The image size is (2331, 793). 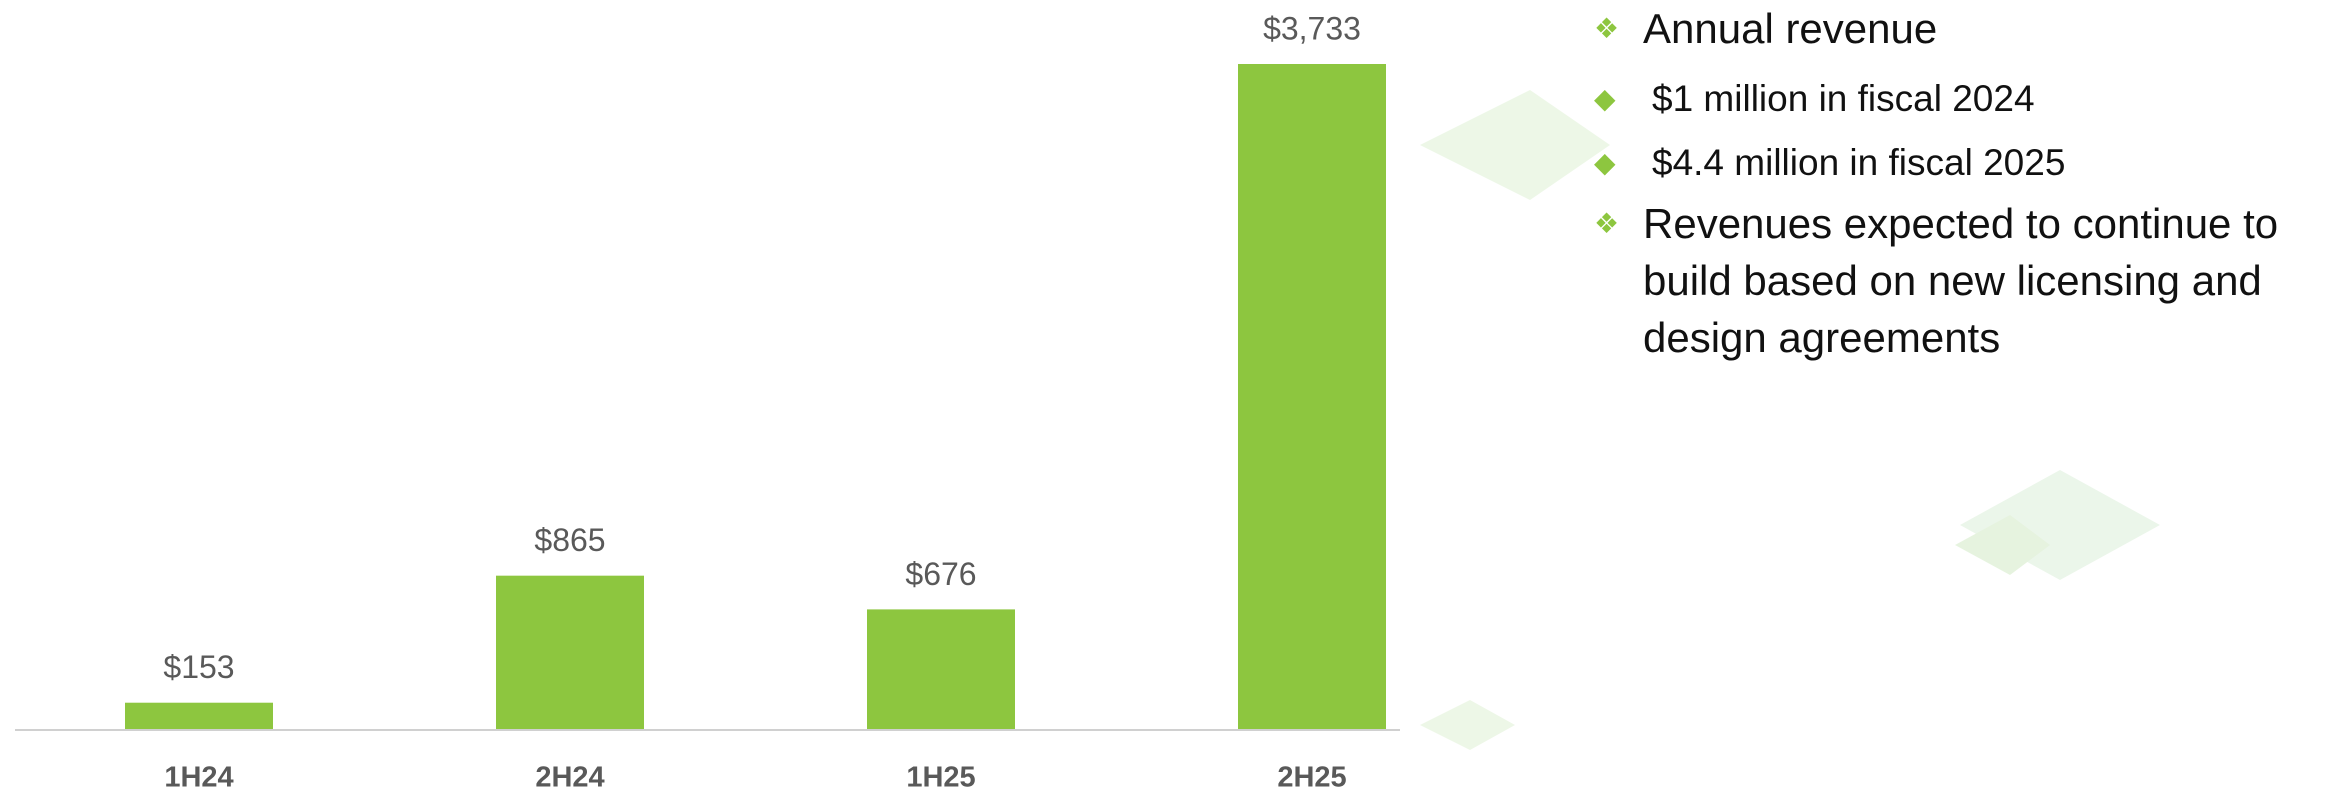 I want to click on bullet: Annual revenue, so click(x=1957, y=28).